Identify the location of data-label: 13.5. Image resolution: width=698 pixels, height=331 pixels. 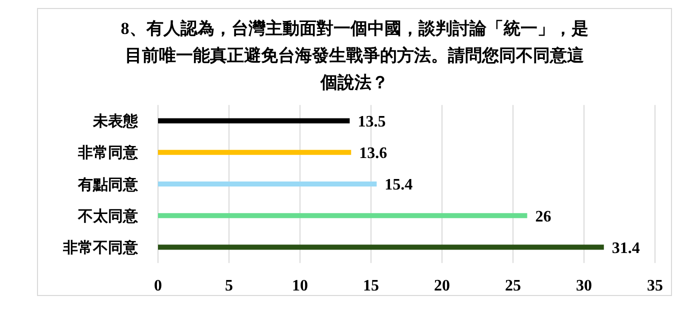
(372, 121).